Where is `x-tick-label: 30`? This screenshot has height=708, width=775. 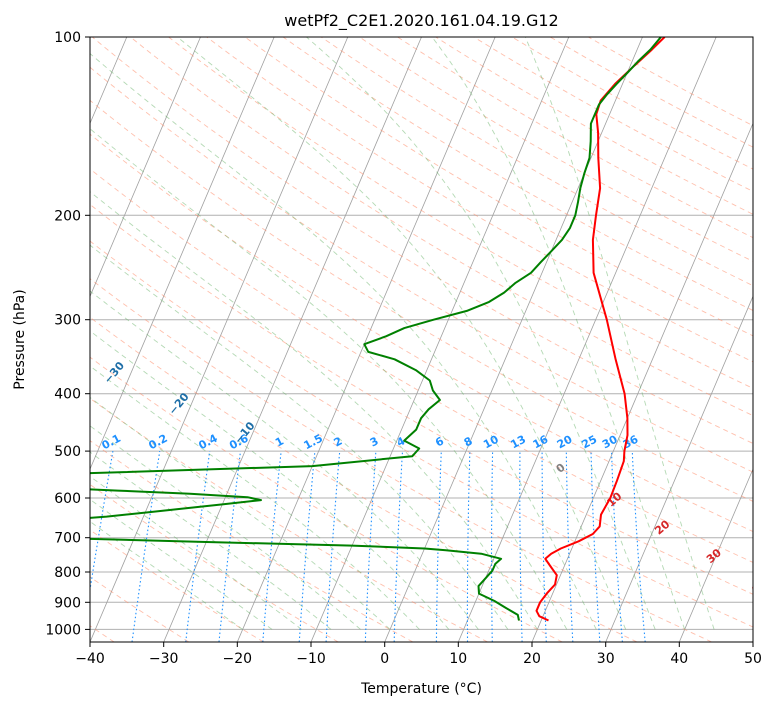 x-tick-label: 30 is located at coordinates (606, 659).